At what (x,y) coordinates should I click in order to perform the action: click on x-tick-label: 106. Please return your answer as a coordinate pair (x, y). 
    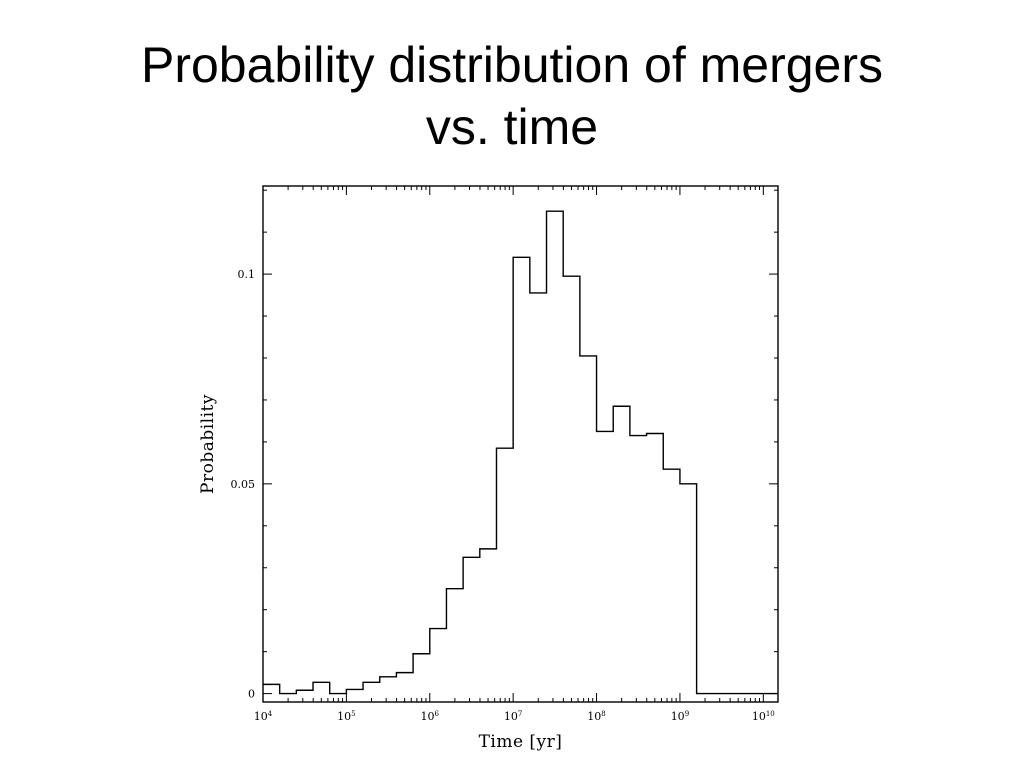
    Looking at the image, I should click on (430, 716).